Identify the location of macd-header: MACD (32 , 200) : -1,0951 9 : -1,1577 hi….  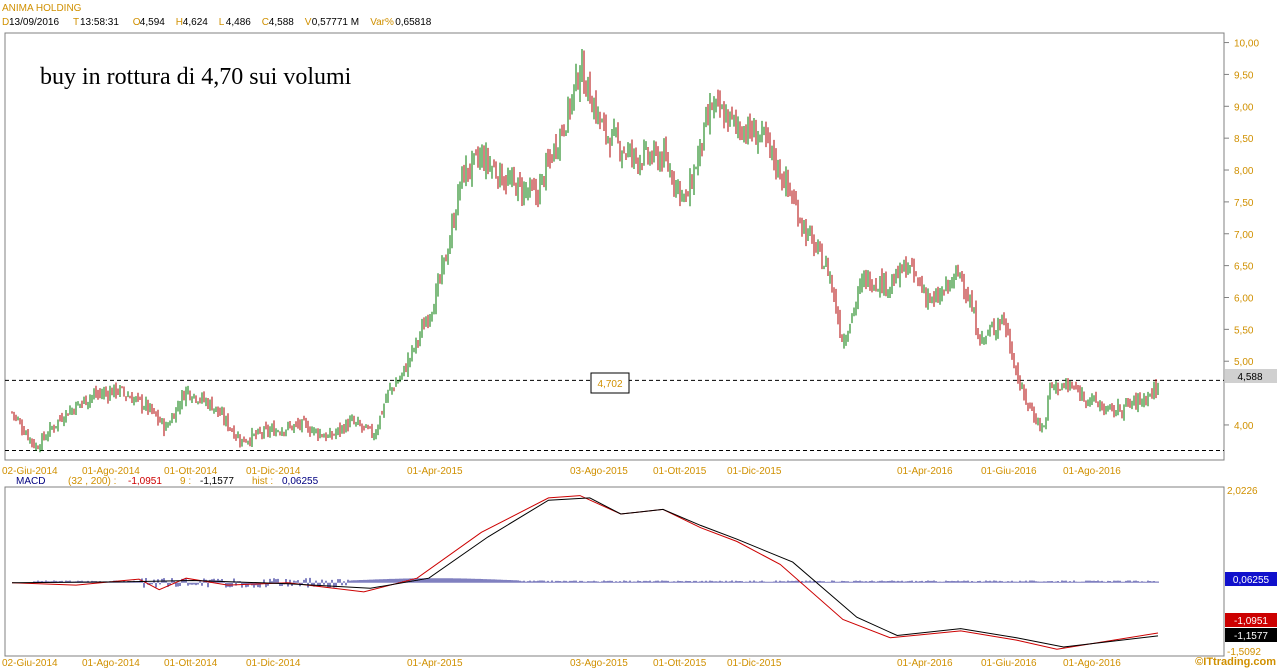
(167, 481).